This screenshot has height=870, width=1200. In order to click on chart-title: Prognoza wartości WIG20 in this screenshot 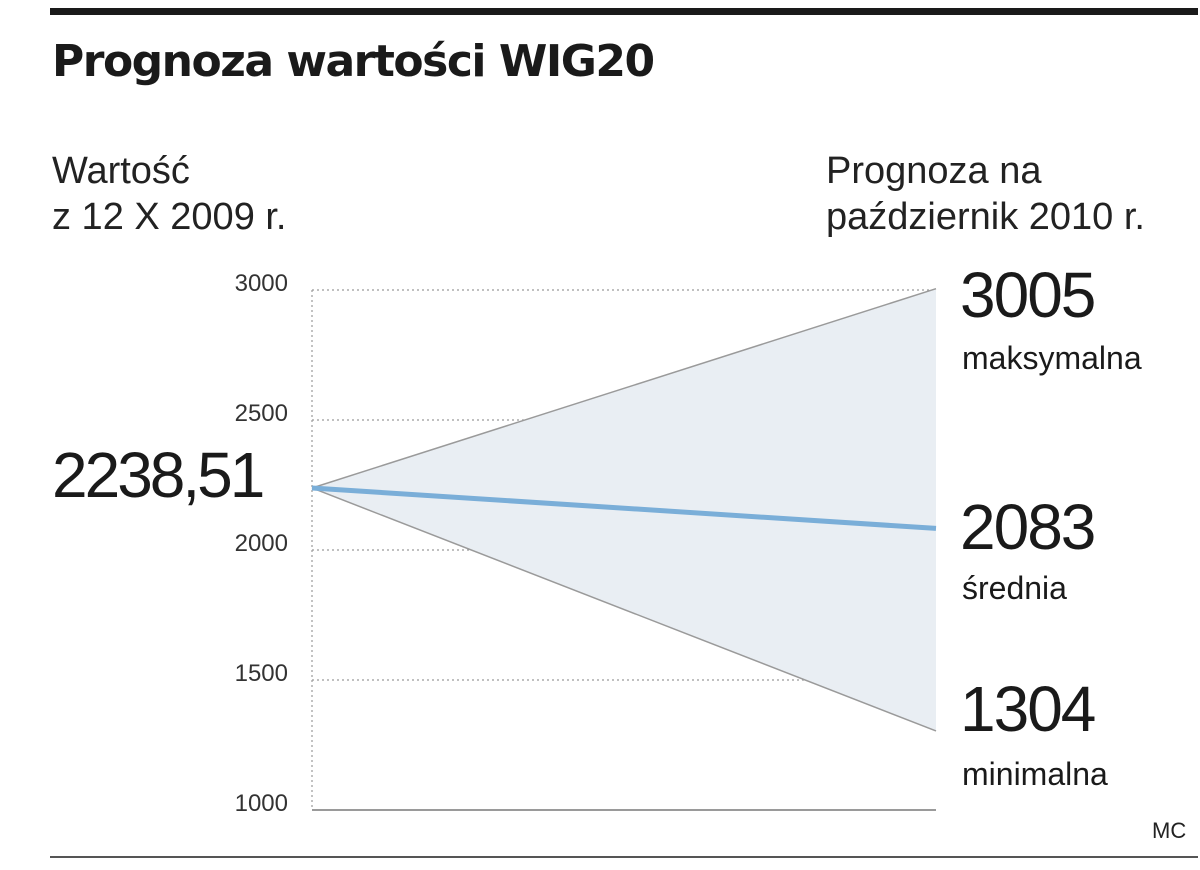, I will do `click(353, 61)`.